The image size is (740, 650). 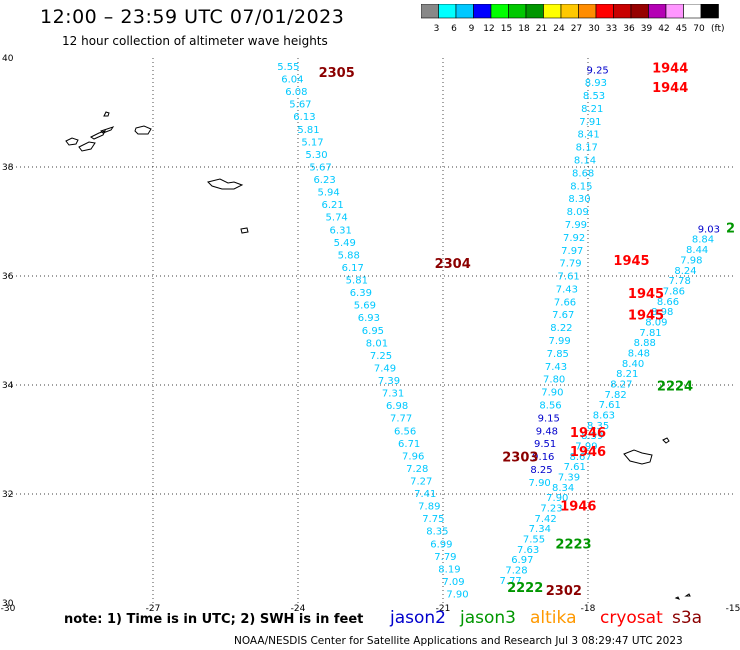 What do you see at coordinates (583, 173) in the screenshot?
I see `swh-value-label: 8.68` at bounding box center [583, 173].